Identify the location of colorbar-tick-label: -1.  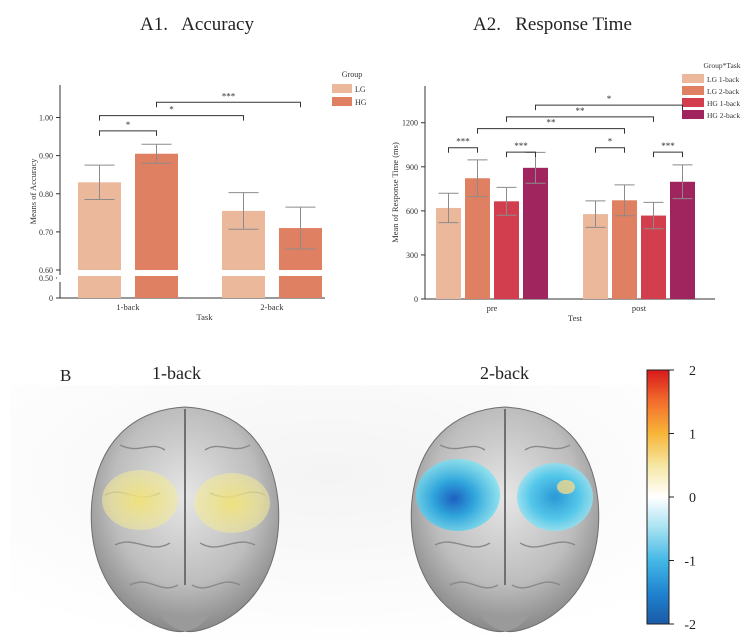
(690, 562).